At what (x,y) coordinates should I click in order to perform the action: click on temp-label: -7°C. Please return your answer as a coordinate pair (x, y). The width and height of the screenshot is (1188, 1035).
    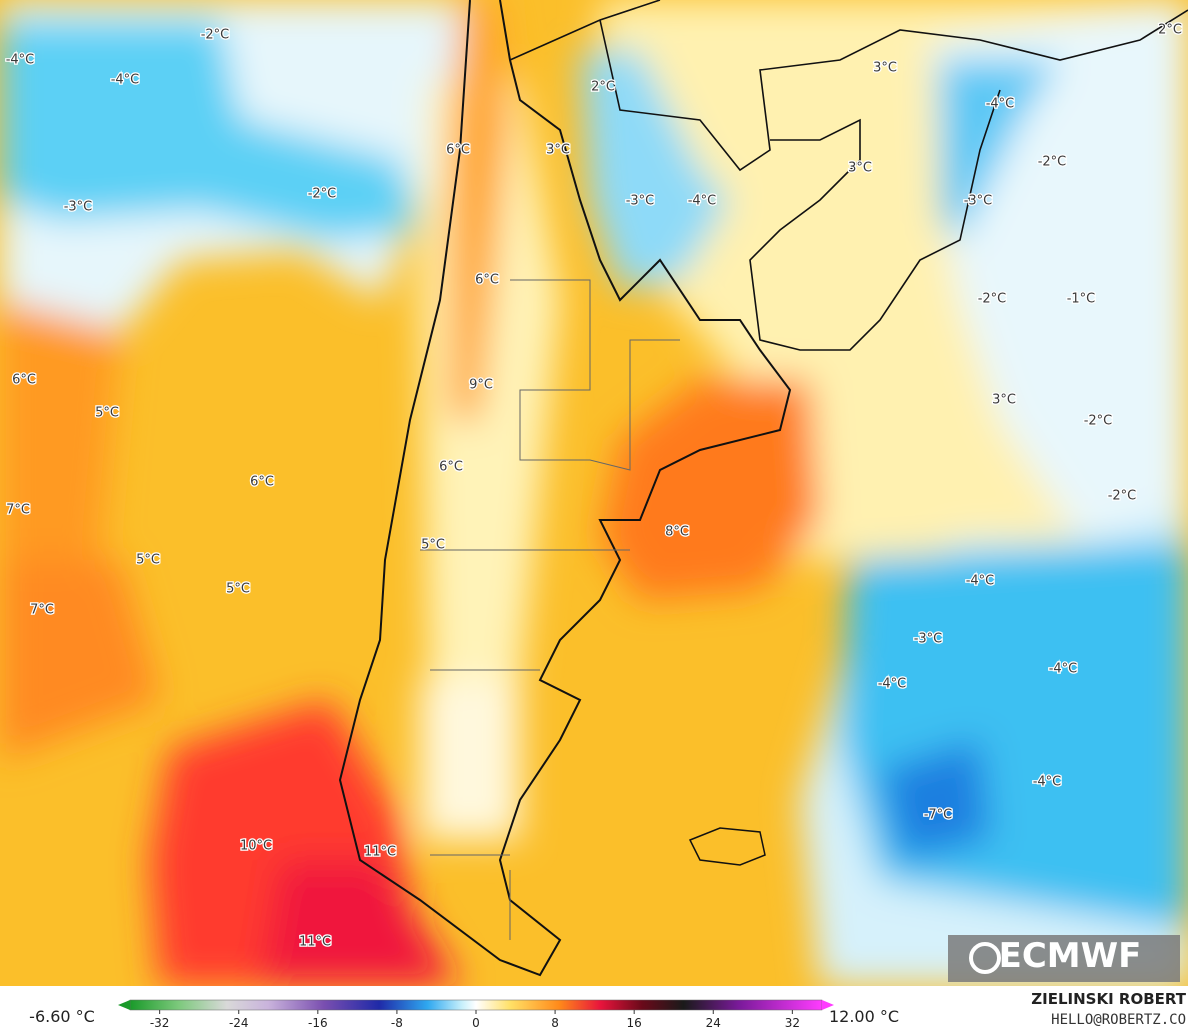
    Looking at the image, I should click on (938, 815).